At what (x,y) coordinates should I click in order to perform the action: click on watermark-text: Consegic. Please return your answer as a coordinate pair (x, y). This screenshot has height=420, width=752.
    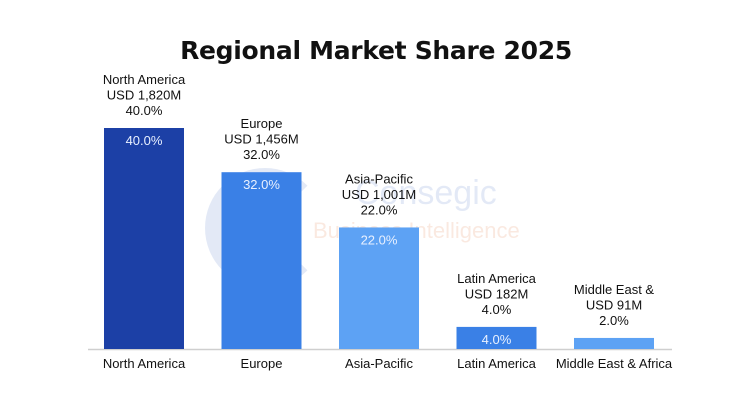
    Looking at the image, I should click on (426, 193).